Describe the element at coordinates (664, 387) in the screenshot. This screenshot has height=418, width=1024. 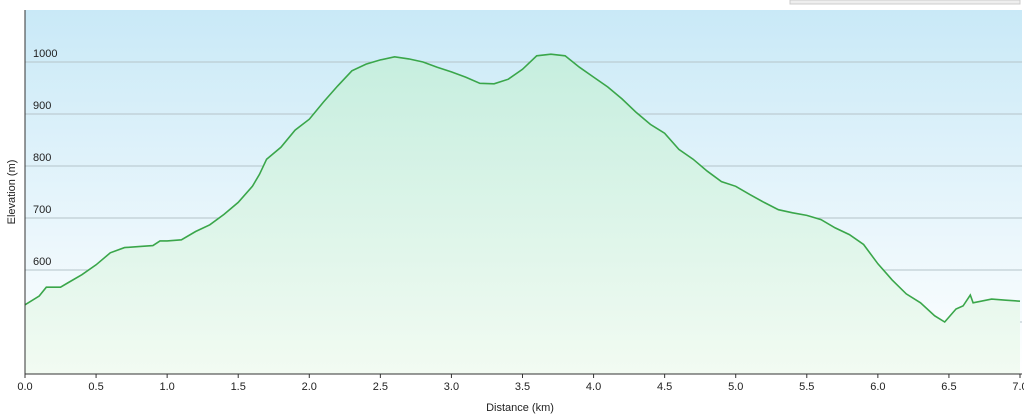
I see `x-tick-label: 4.5` at that location.